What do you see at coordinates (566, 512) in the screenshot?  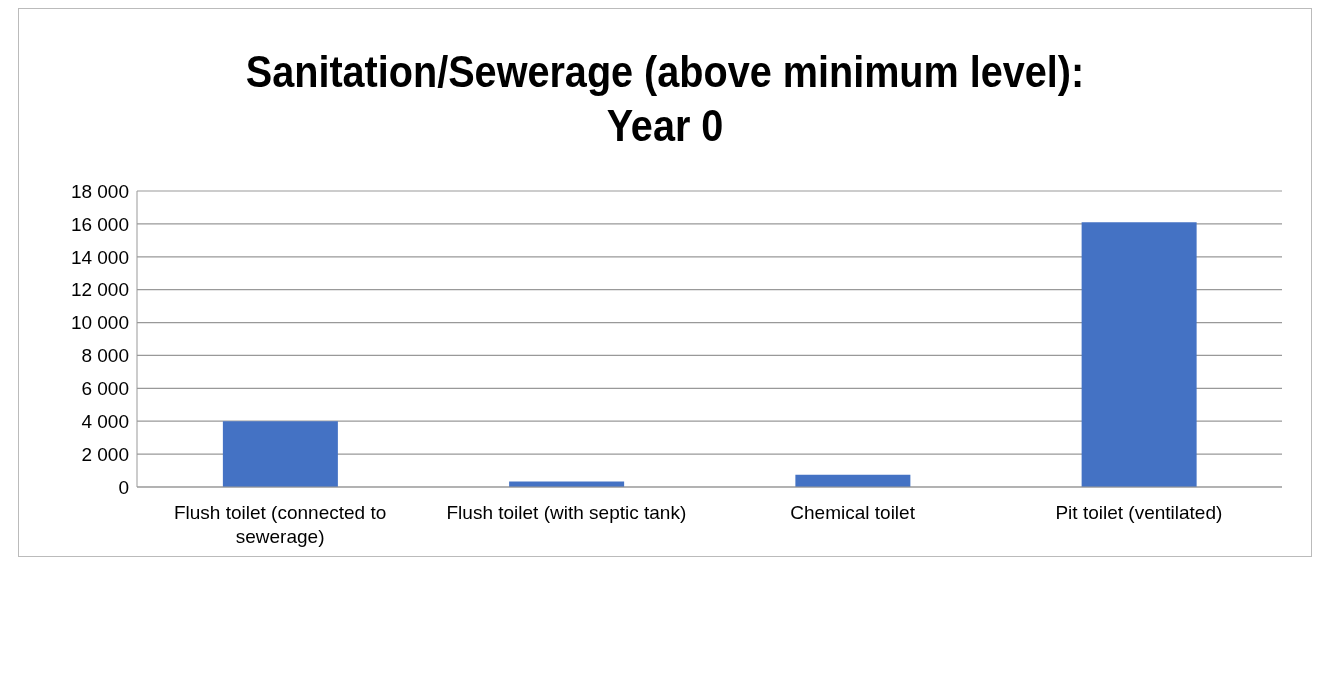 I see `x-tick-label: Flush toilet (with septic tank)` at bounding box center [566, 512].